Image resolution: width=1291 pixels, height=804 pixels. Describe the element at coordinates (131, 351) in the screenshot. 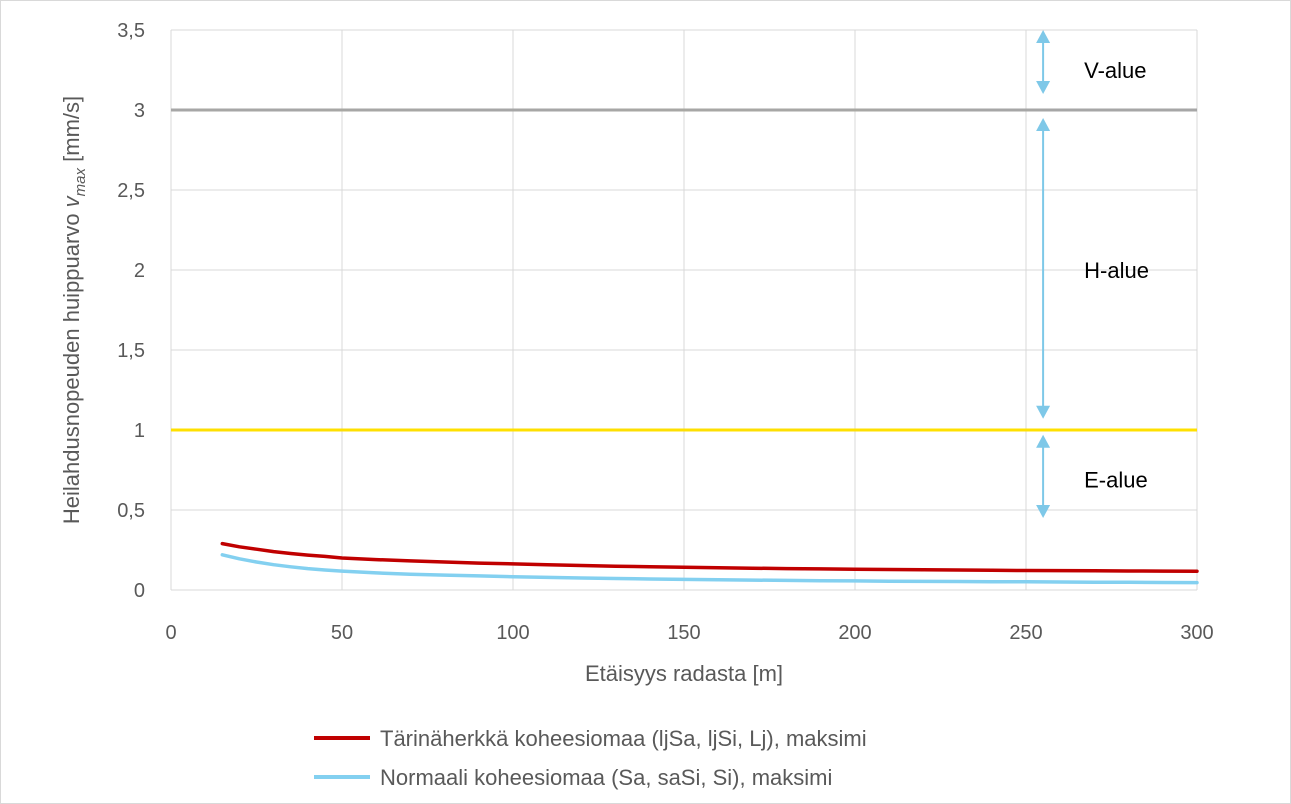

I see `y-tick-label: 1,5` at that location.